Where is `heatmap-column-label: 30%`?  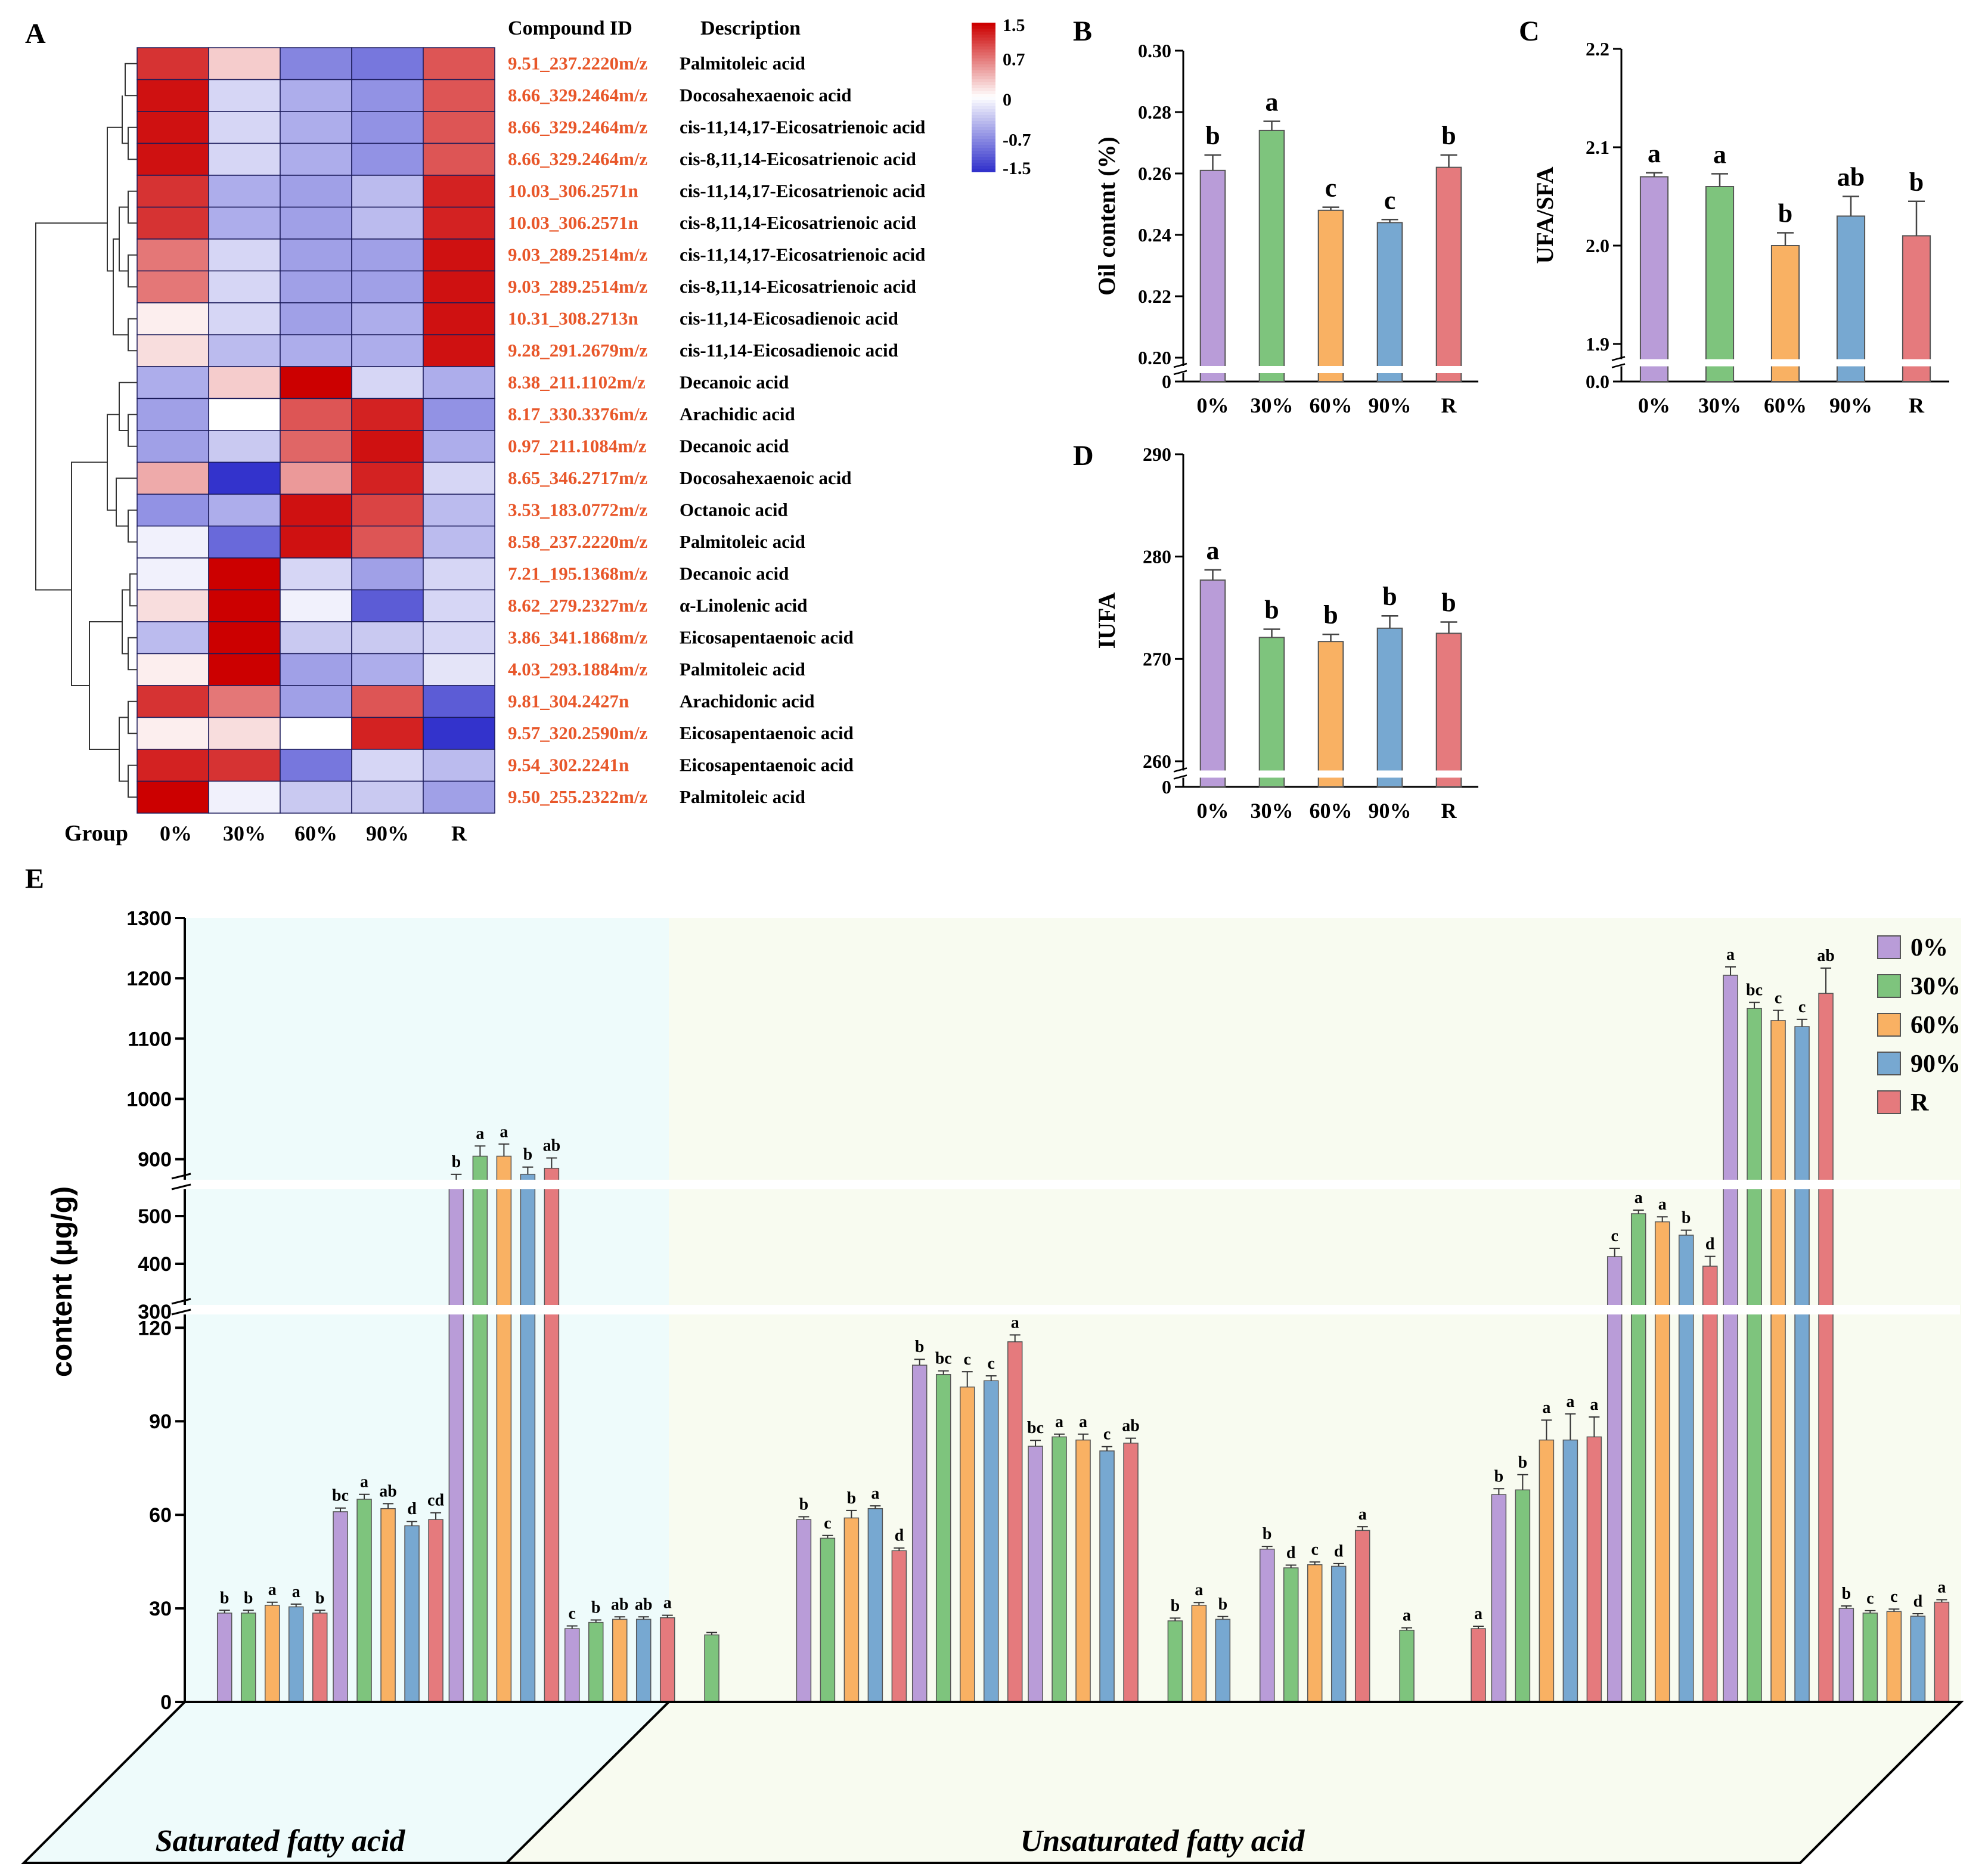
heatmap-column-label: 30% is located at coordinates (245, 833).